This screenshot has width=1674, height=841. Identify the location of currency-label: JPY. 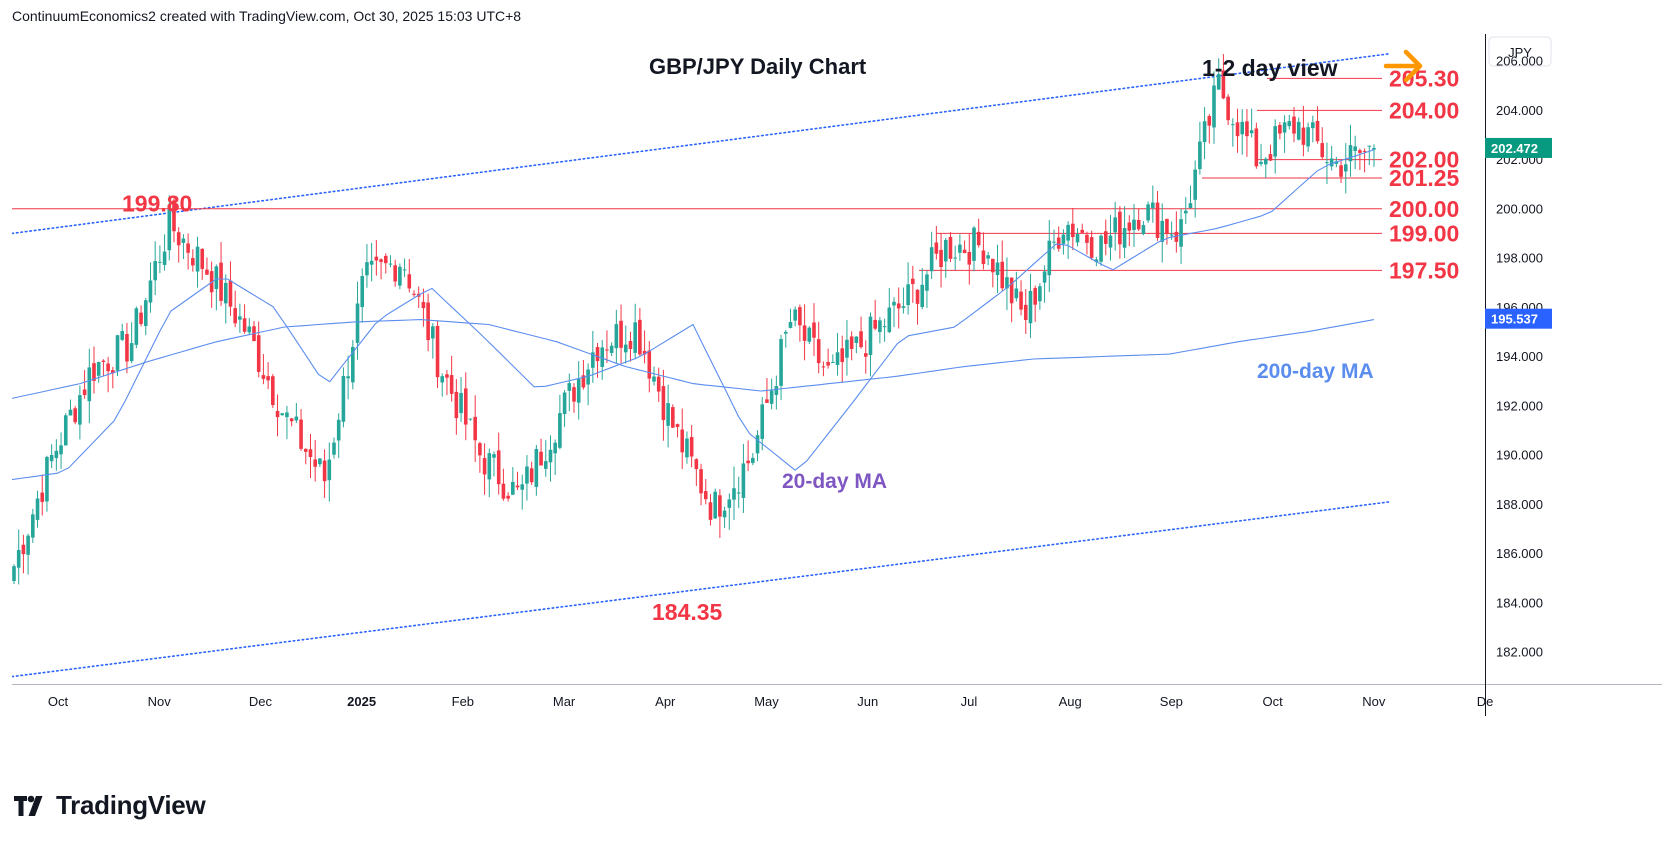
(1520, 52).